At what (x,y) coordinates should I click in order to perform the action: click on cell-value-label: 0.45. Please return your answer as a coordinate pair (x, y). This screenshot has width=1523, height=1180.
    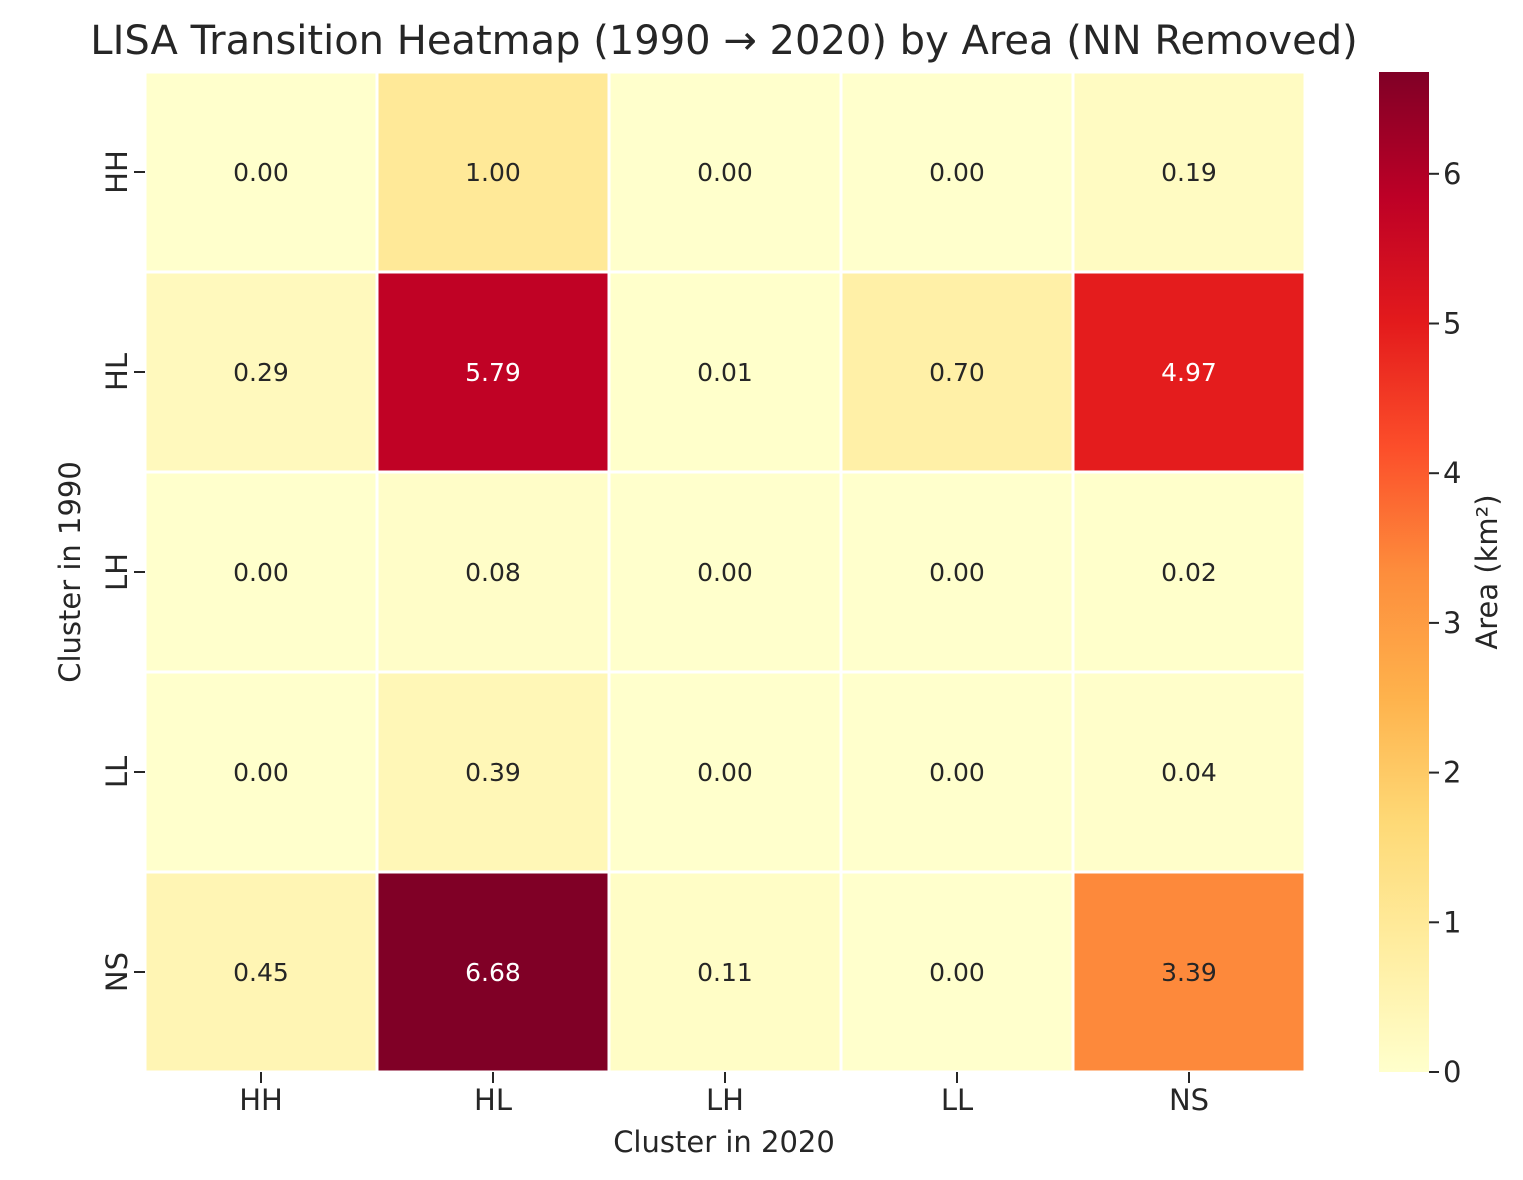
    Looking at the image, I should click on (261, 972).